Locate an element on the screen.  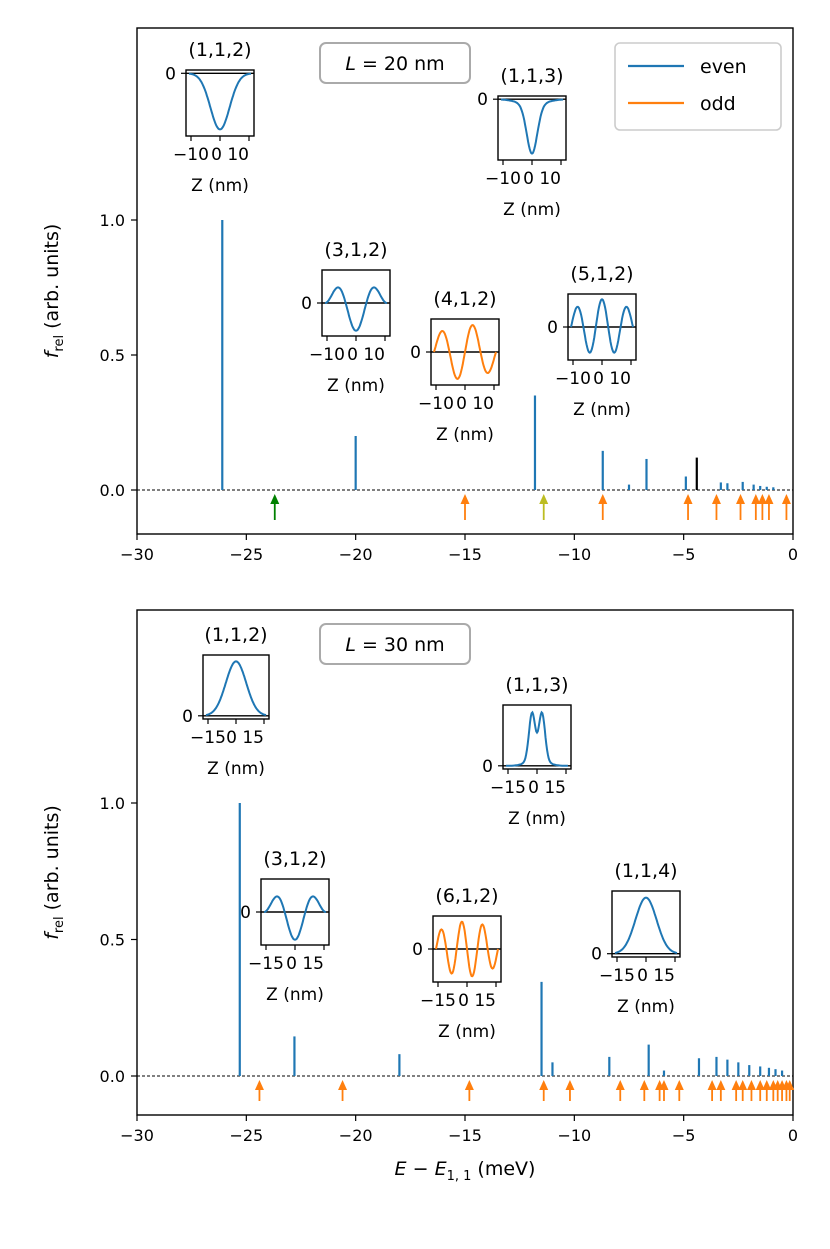
annotation-text: L = 20 nm is located at coordinates (394, 64).